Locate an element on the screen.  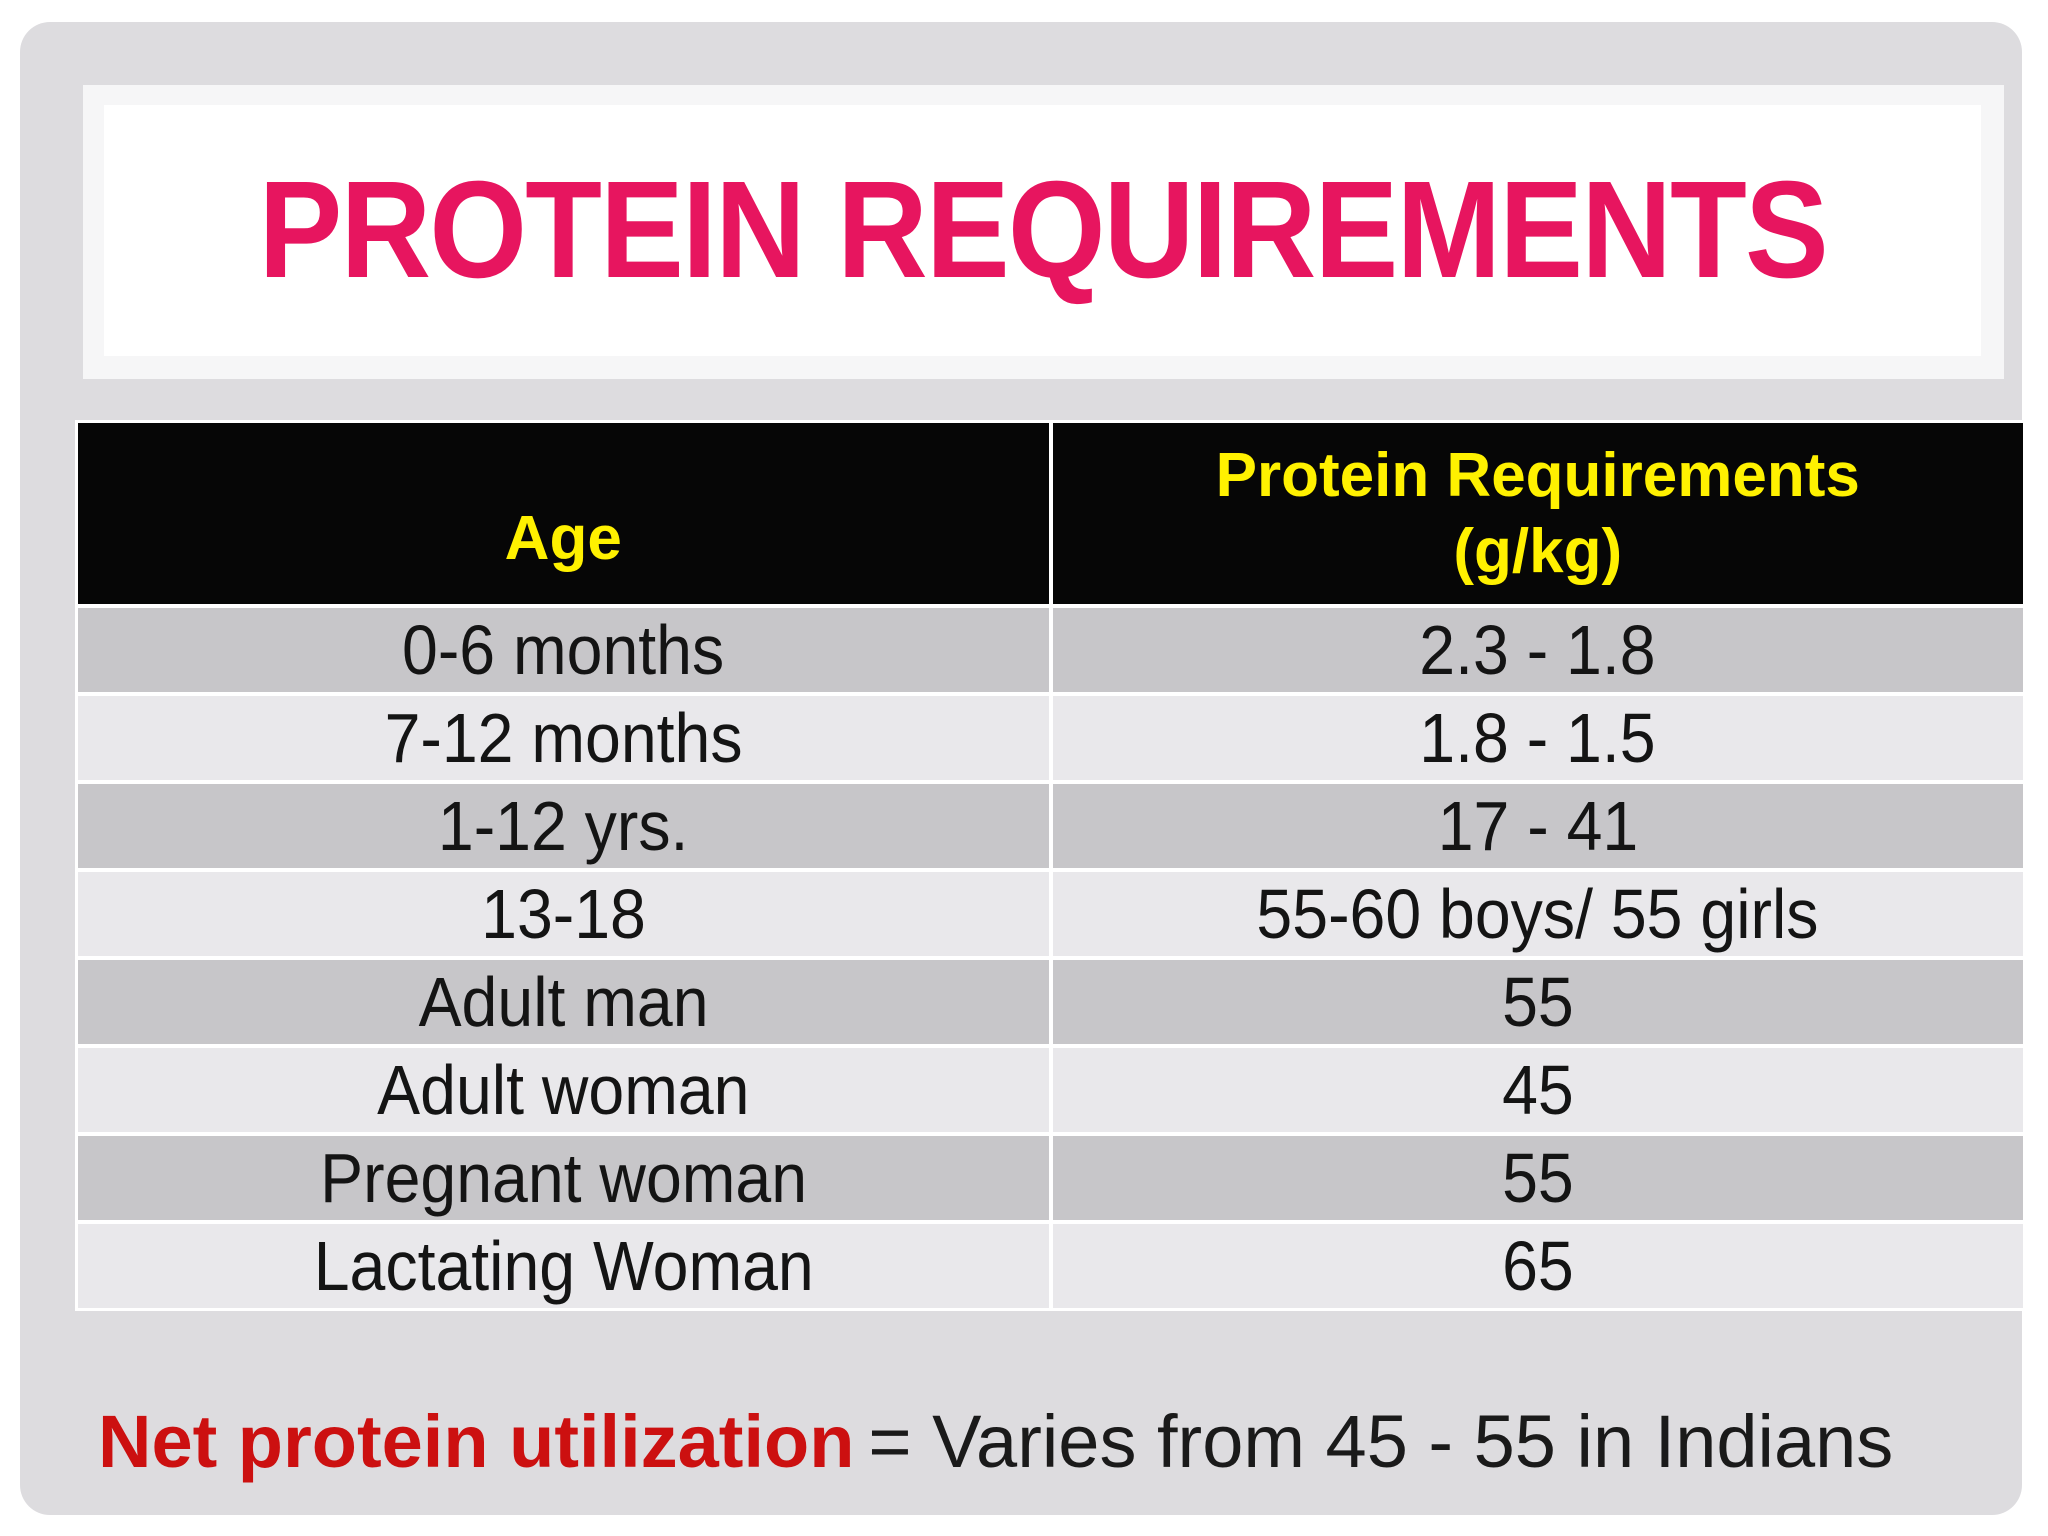
table-cell-age: Adult woman is located at coordinates (563, 1090).